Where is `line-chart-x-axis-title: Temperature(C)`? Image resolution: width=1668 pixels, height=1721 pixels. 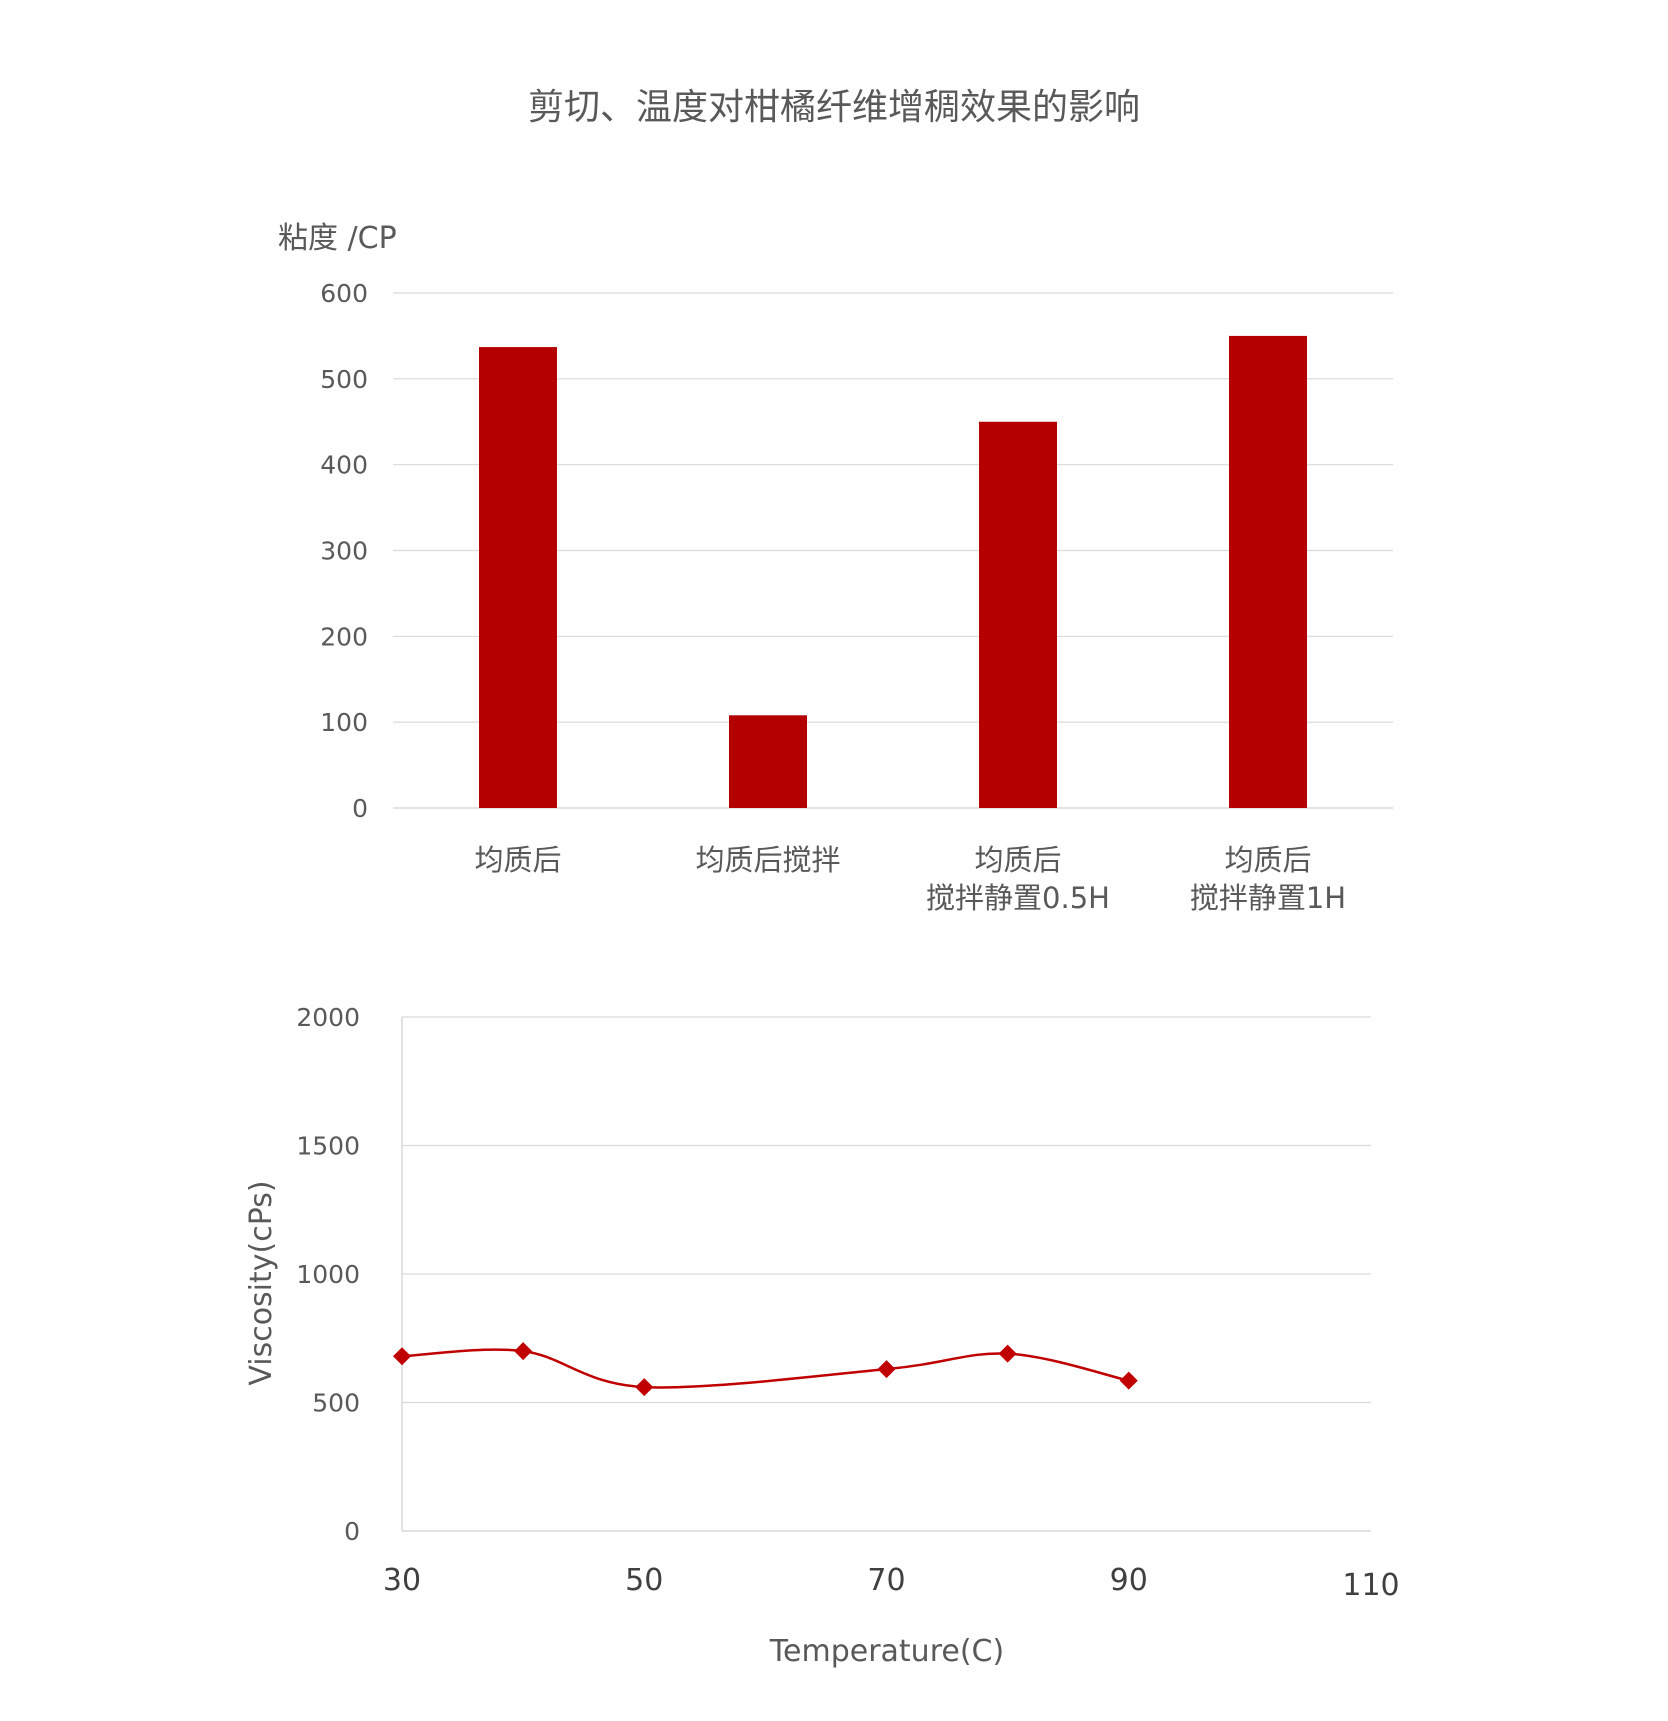 line-chart-x-axis-title: Temperature(C) is located at coordinates (886, 1651).